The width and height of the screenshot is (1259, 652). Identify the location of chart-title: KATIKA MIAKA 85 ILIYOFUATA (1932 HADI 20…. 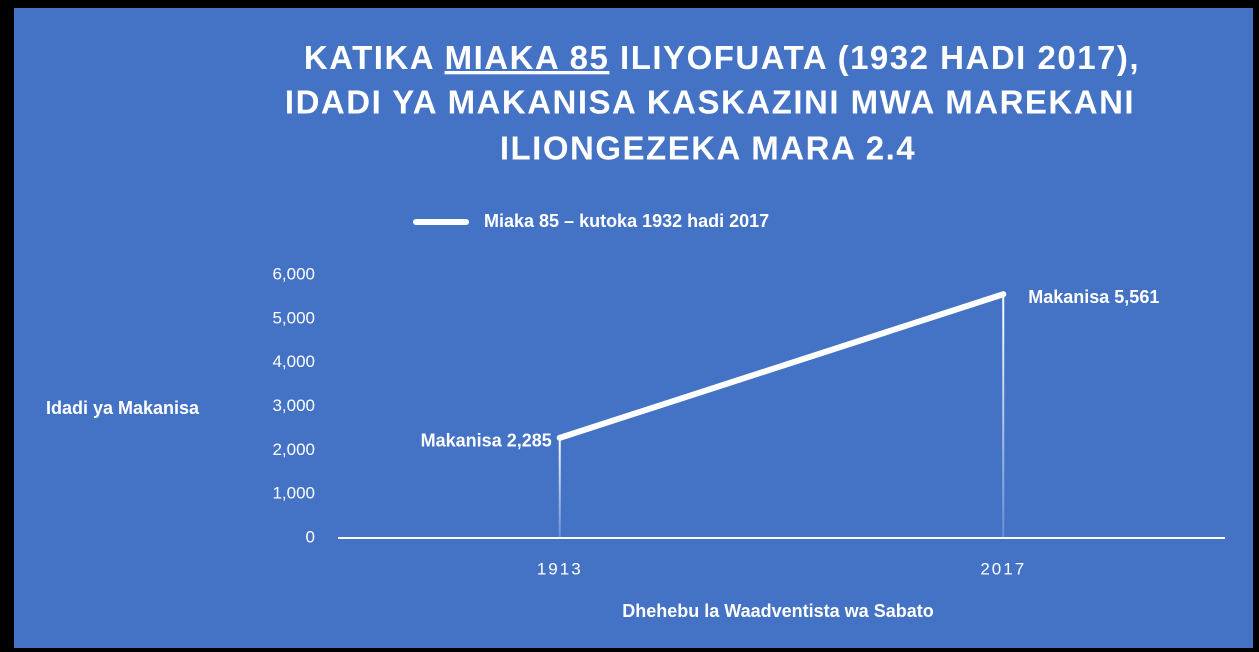
(722, 57).